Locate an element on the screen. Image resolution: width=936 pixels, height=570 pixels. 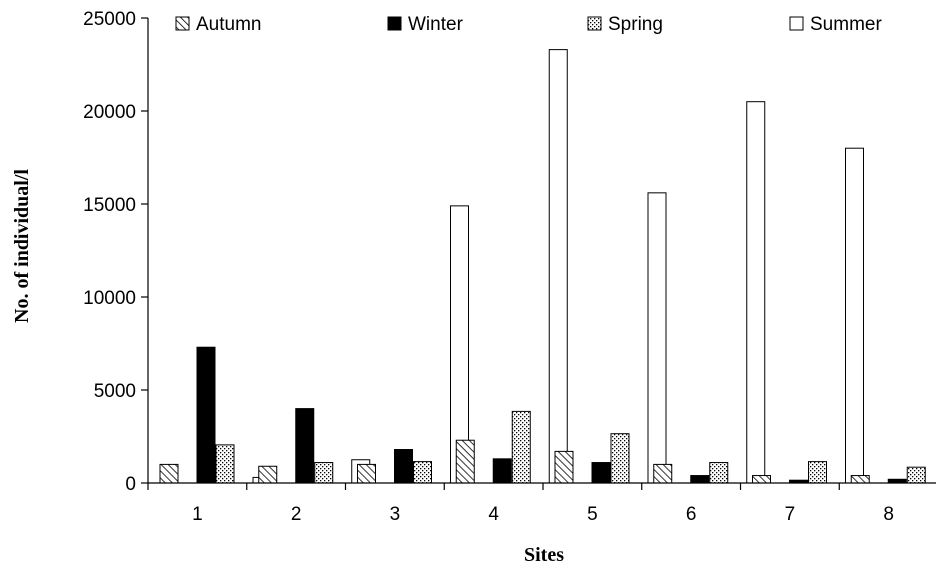
y-tick-label: 10000 is located at coordinates (109, 298).